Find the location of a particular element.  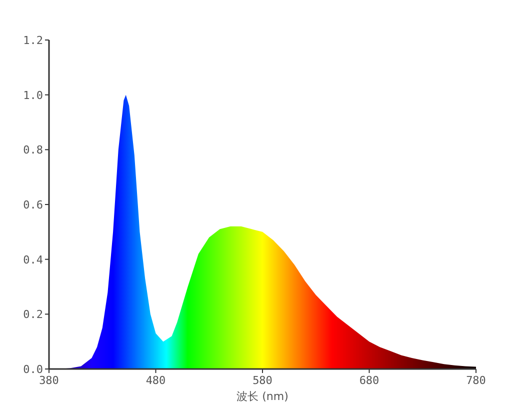

y-tick-label: 1.0 is located at coordinates (33, 95).